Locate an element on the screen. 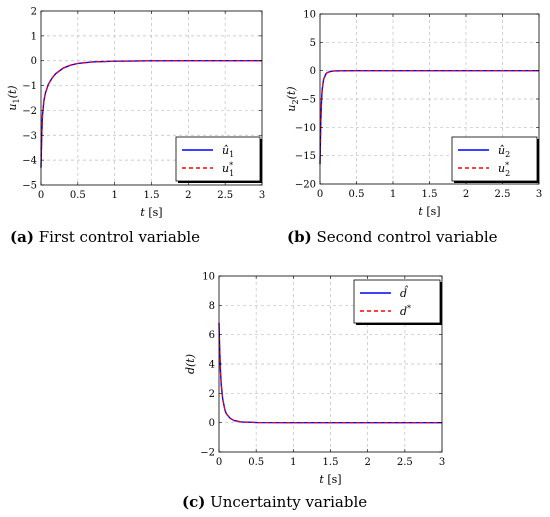 Image resolution: width=550 pixels, height=517 pixels. caption-a: (a) First control variable is located at coordinates (105, 237).